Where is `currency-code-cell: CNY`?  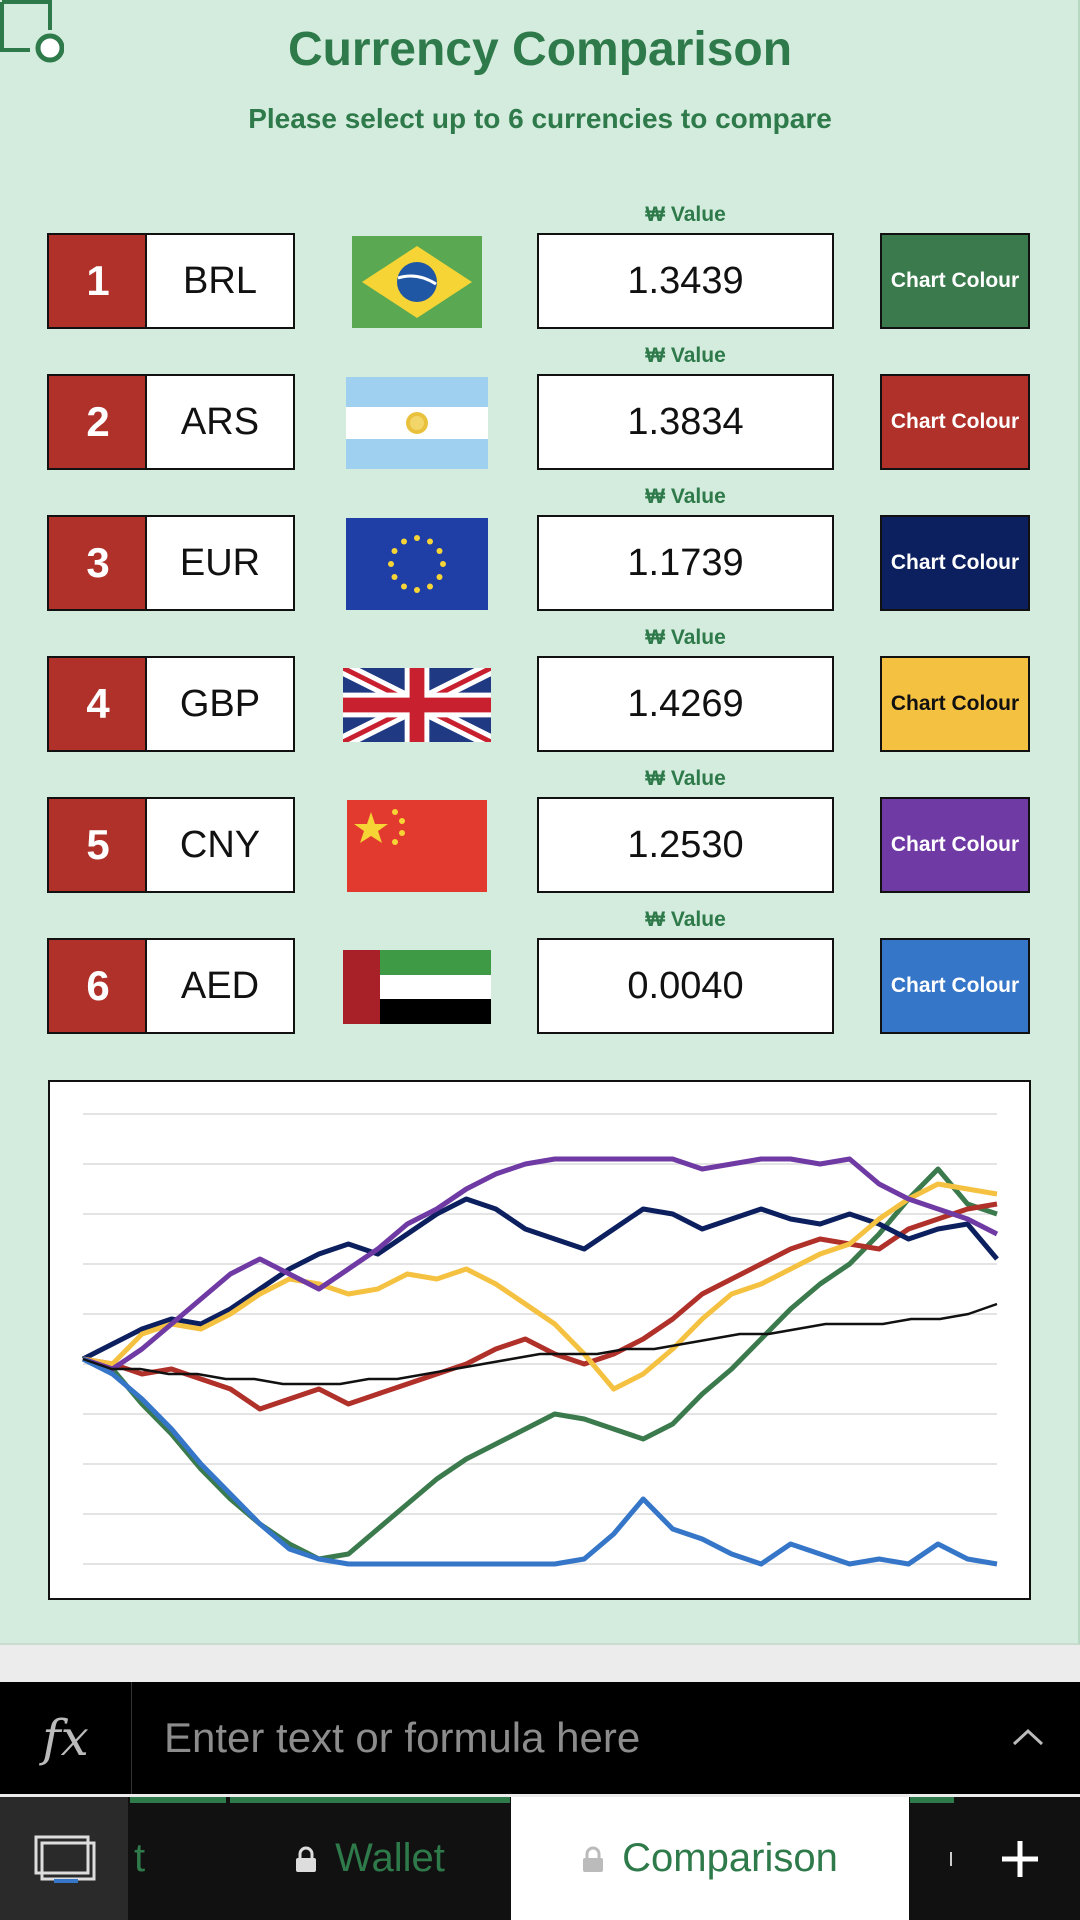
currency-code-cell: CNY is located at coordinates (220, 845).